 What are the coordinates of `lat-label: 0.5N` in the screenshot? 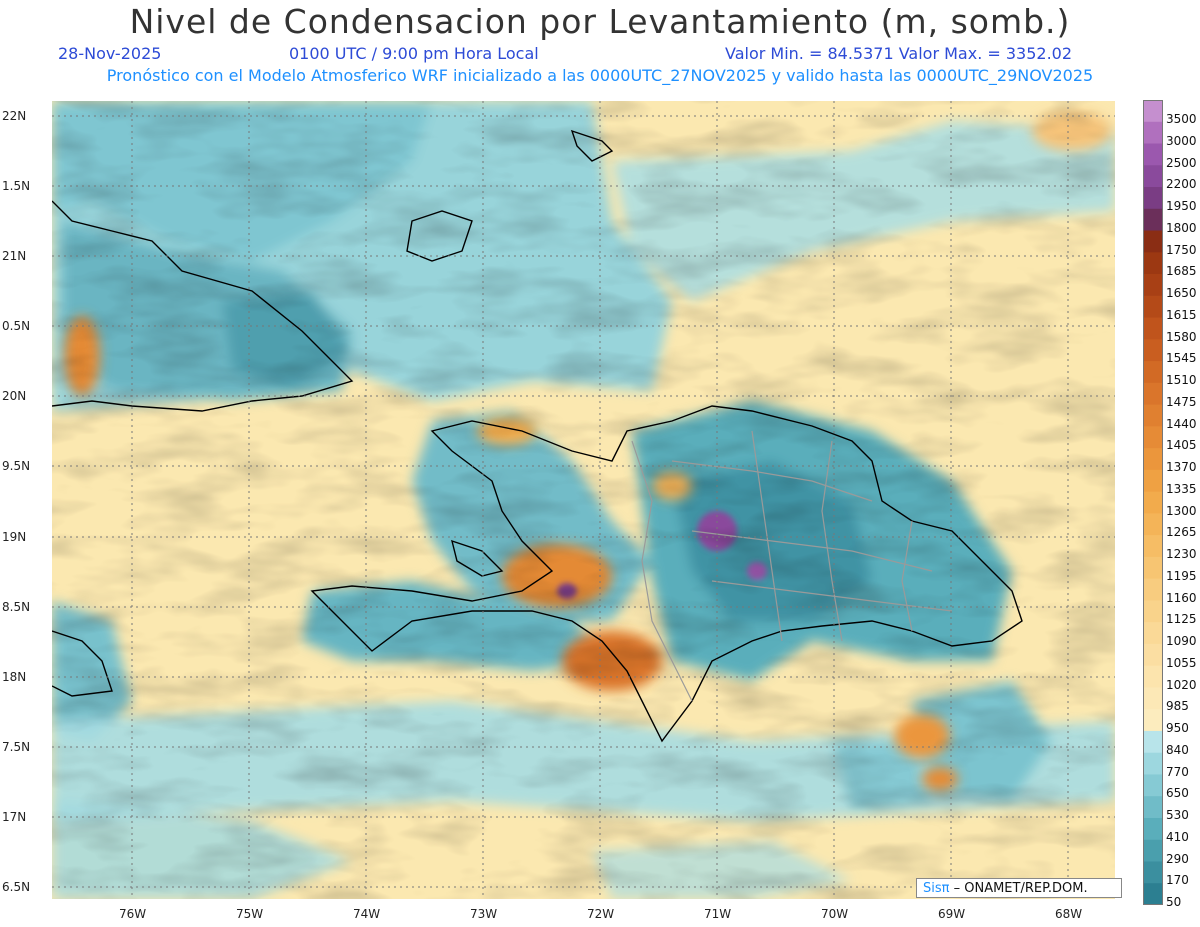 It's located at (16, 326).